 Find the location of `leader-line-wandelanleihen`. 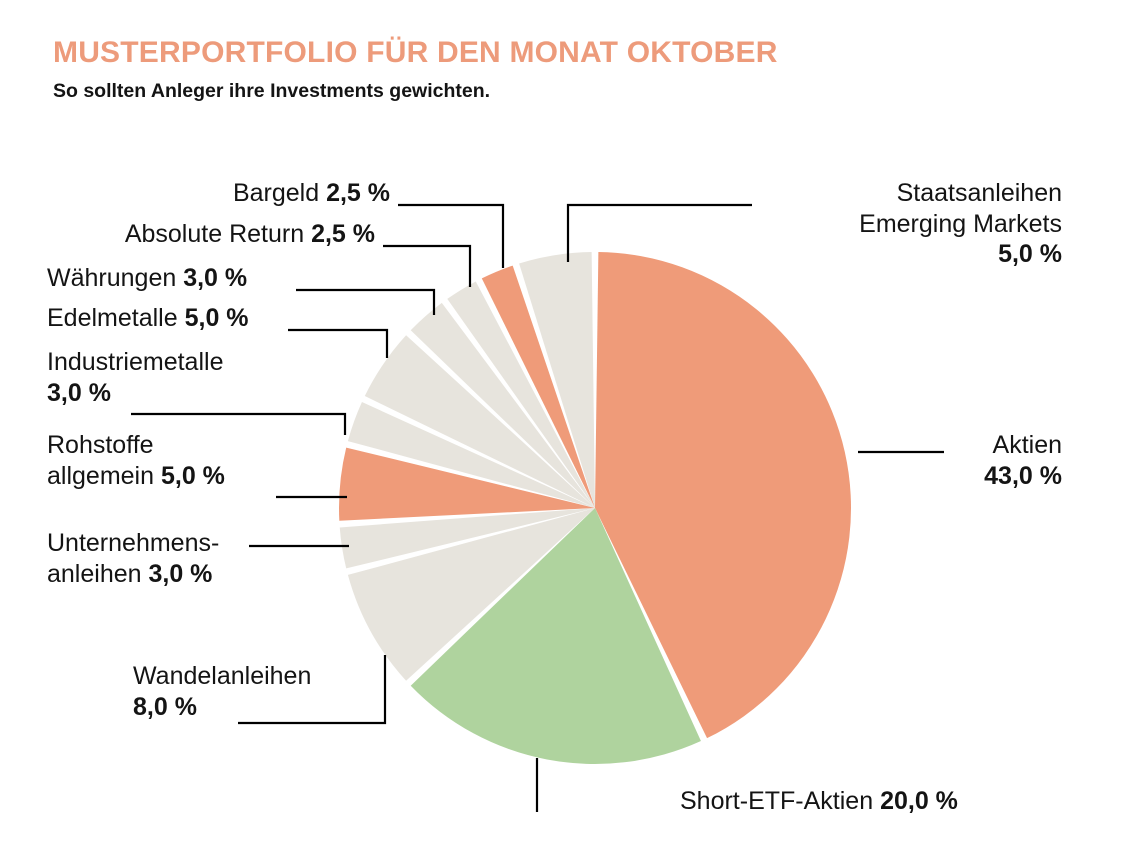

leader-line-wandelanleihen is located at coordinates (312, 690).